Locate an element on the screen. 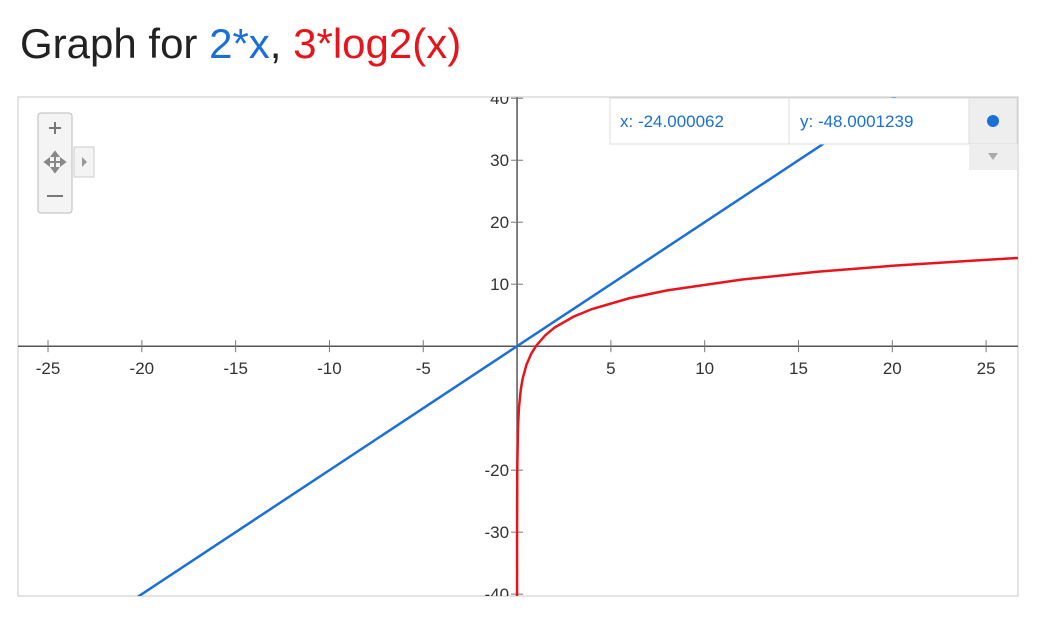  x-tick-label: -15 is located at coordinates (235, 368).